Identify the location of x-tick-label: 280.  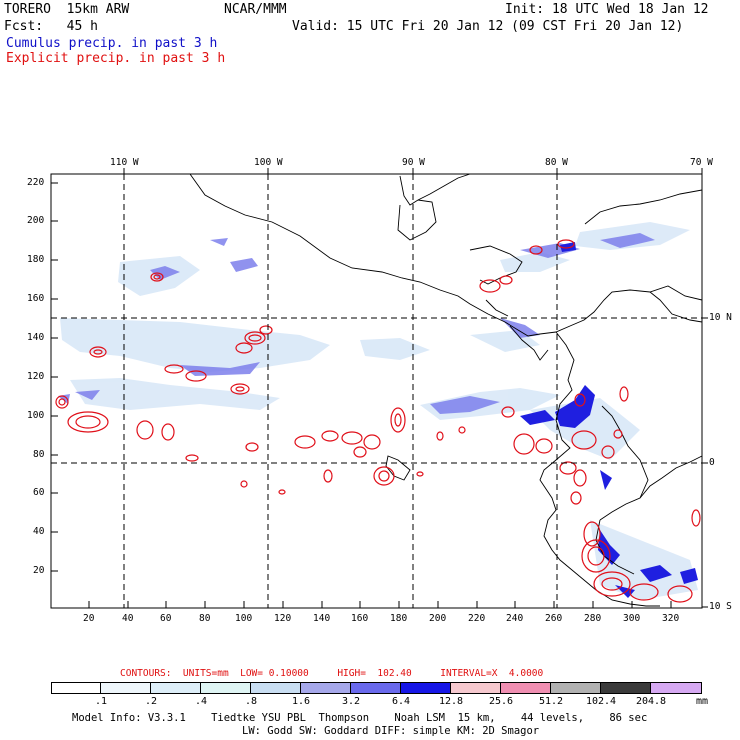
(593, 618).